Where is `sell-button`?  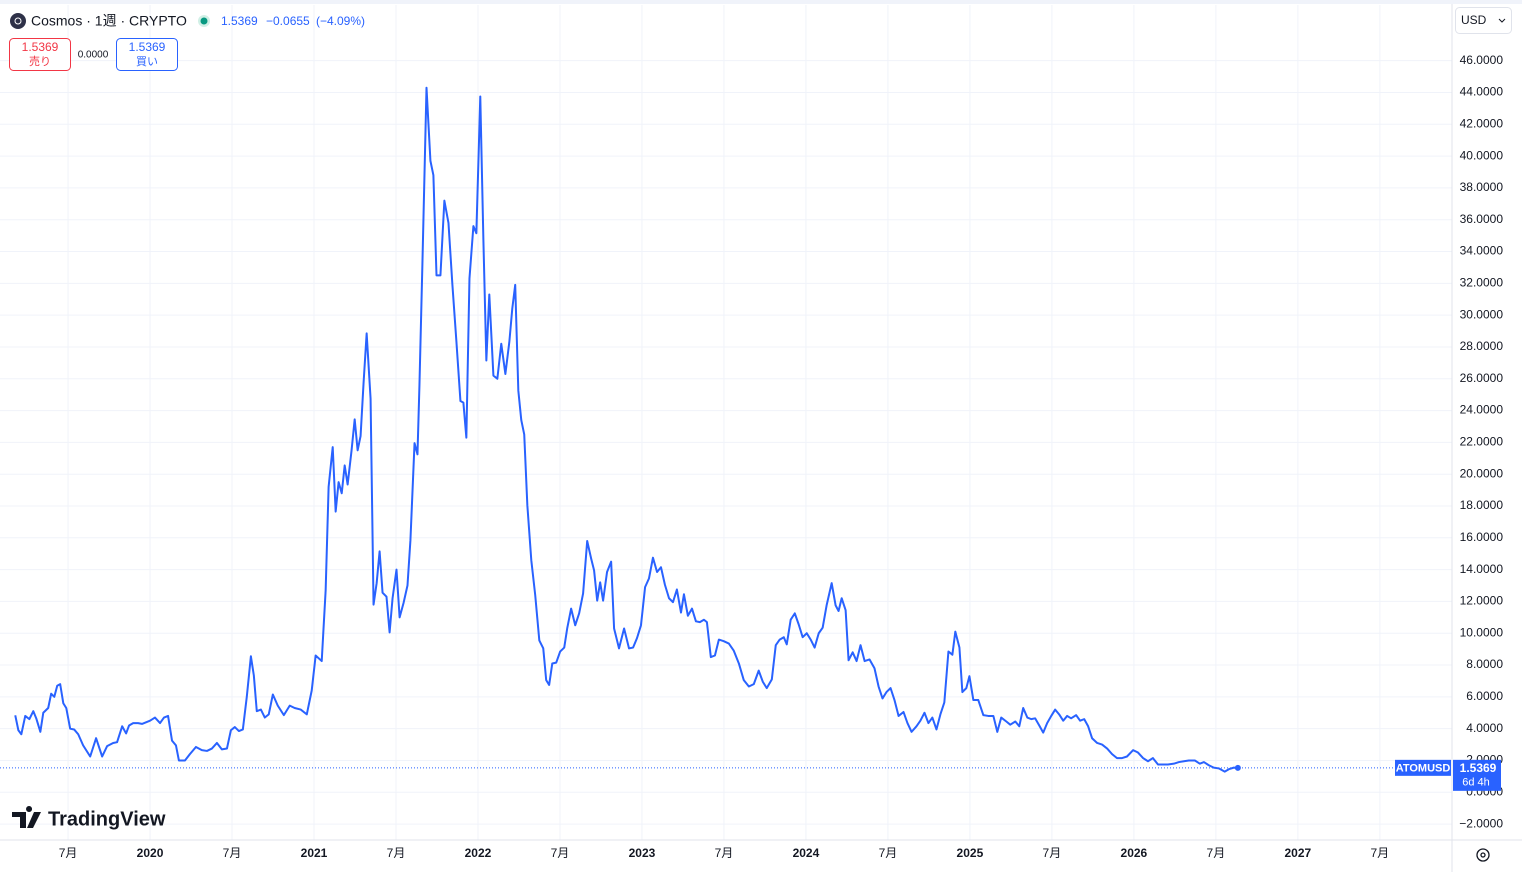
sell-button is located at coordinates (40, 54).